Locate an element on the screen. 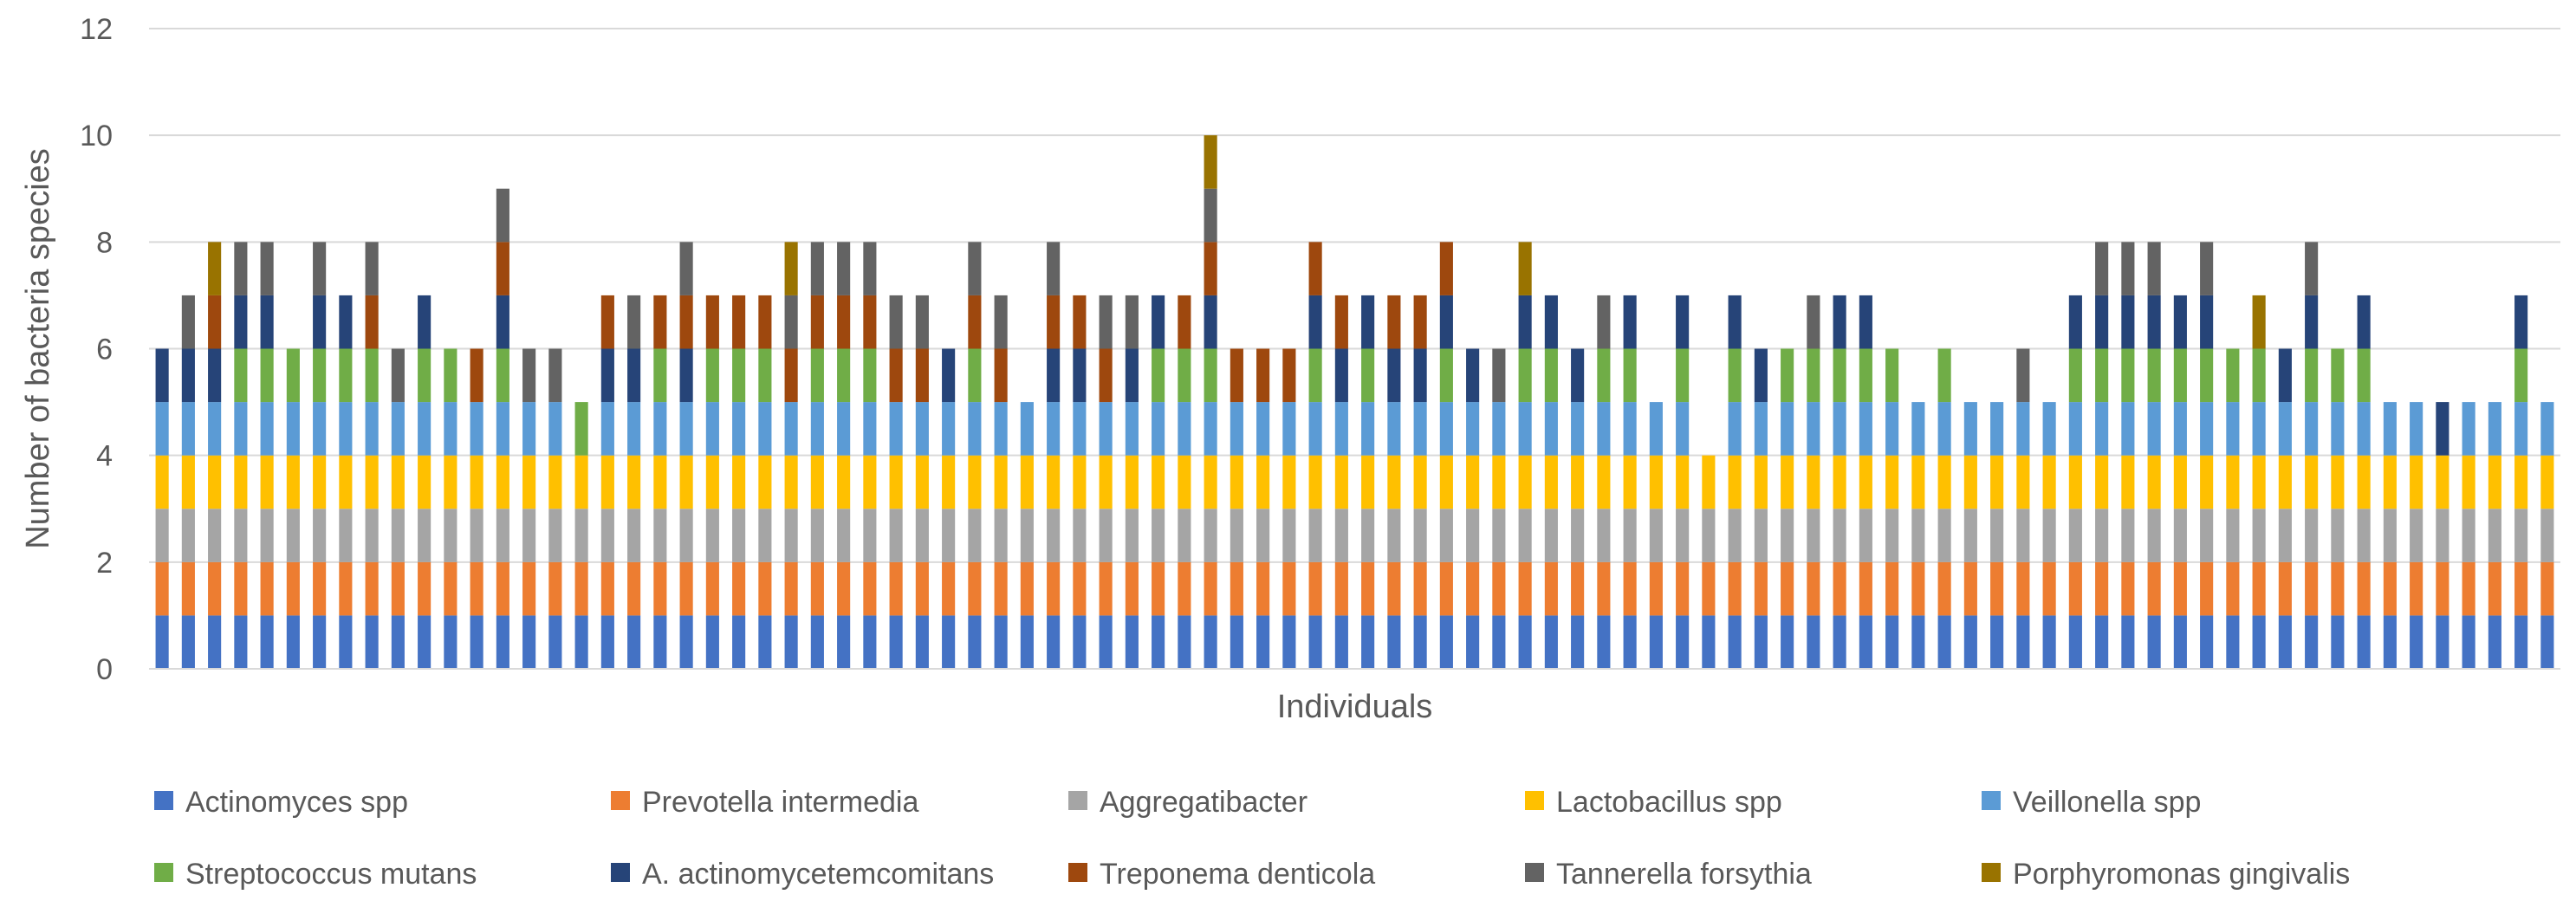 The width and height of the screenshot is (2576, 914). bar-segment-porphyromonas-gingivalis is located at coordinates (1525, 268).